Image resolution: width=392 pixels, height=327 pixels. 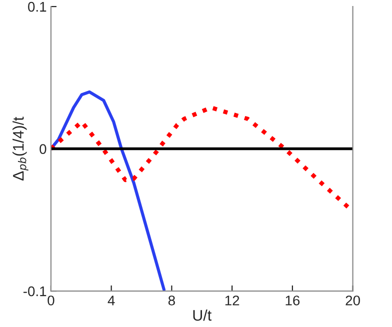 What do you see at coordinates (293, 301) in the screenshot?
I see `x-tick-label: 16` at bounding box center [293, 301].